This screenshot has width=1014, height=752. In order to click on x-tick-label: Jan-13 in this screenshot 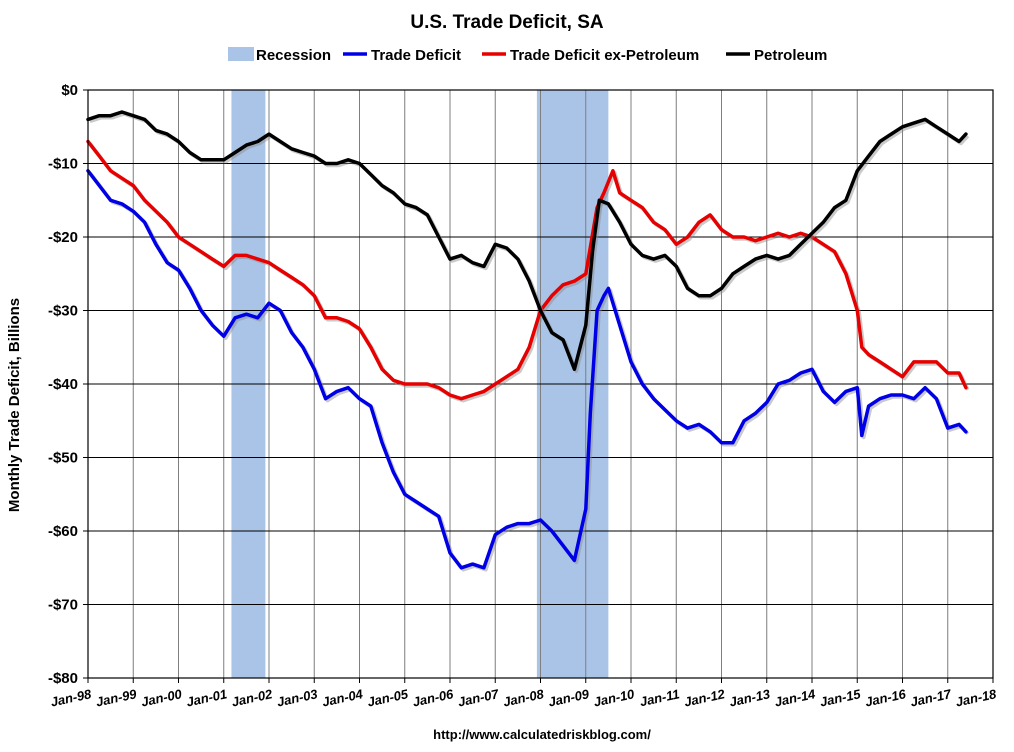, I will do `click(750, 697)`.